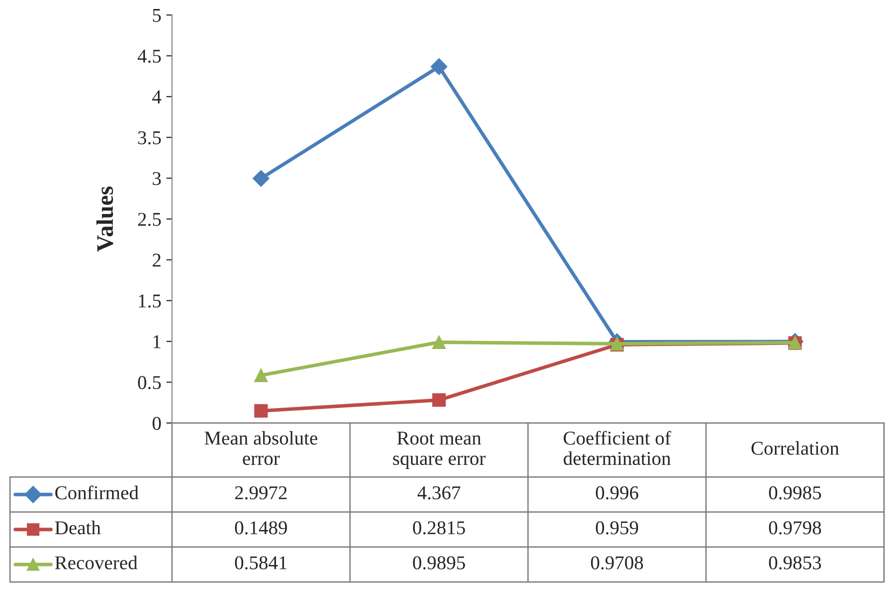 The image size is (885, 589). Describe the element at coordinates (439, 450) in the screenshot. I see `x-tick-label: Root mean square error` at that location.